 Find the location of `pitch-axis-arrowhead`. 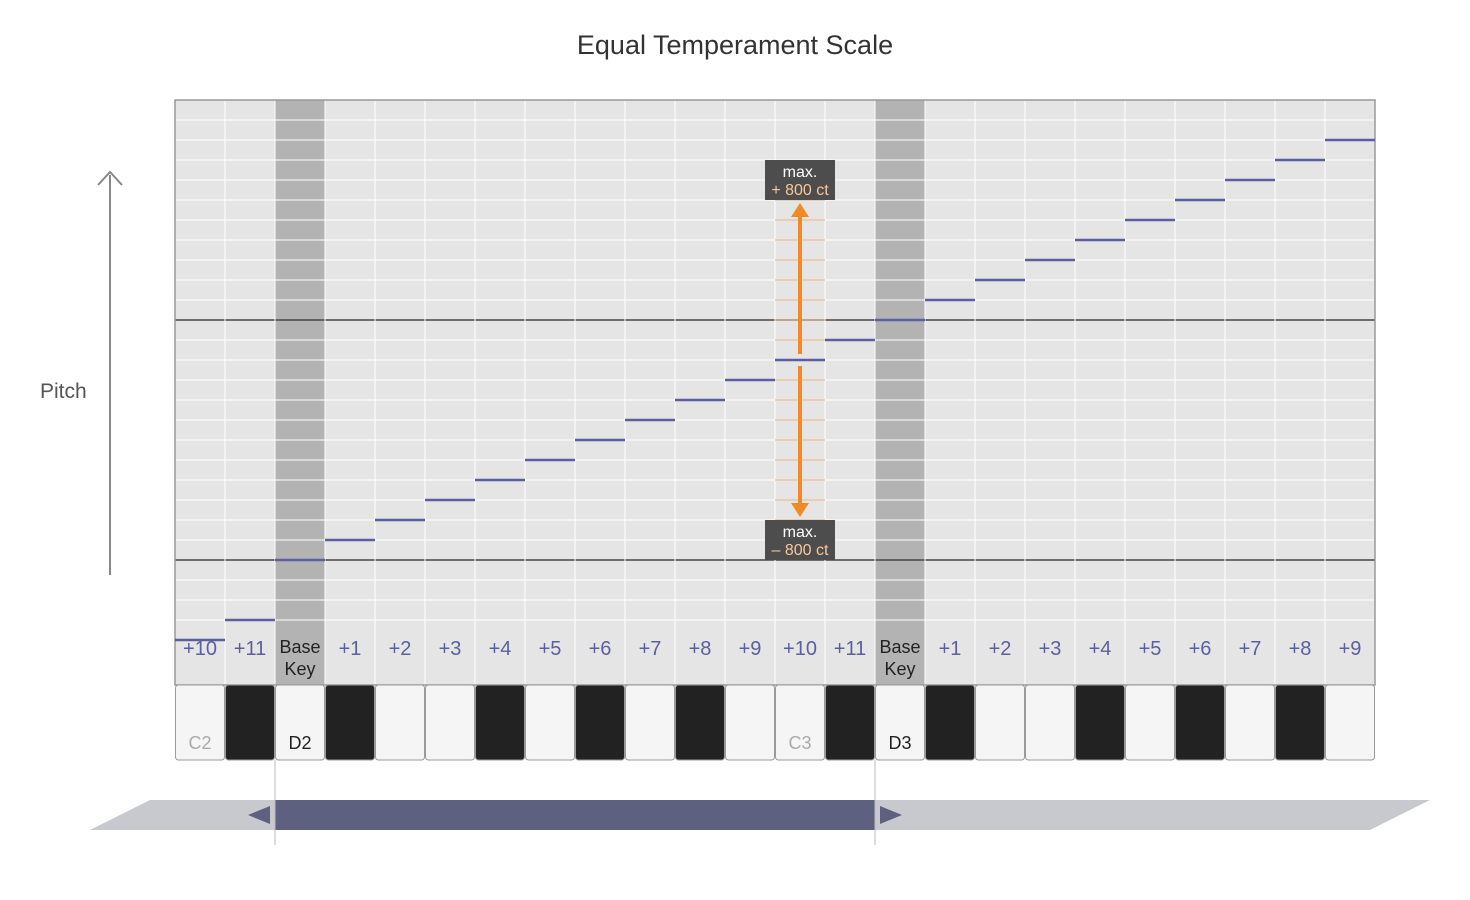

pitch-axis-arrowhead is located at coordinates (110, 178).